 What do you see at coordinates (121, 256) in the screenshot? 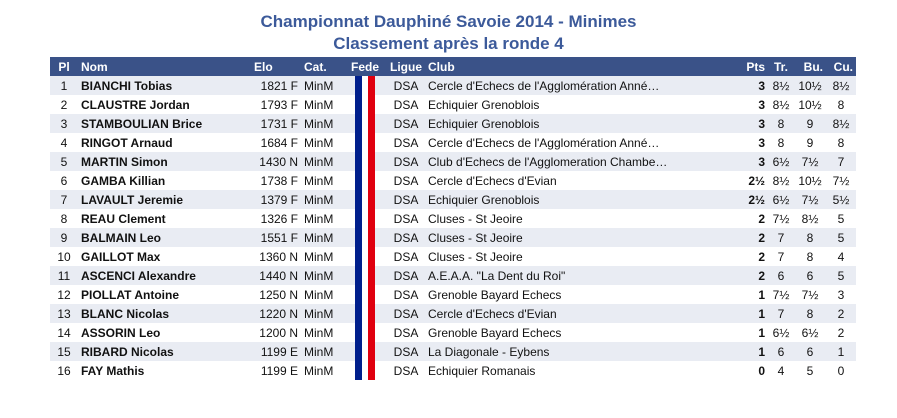
I see `cell-name: GAILLOT Max` at bounding box center [121, 256].